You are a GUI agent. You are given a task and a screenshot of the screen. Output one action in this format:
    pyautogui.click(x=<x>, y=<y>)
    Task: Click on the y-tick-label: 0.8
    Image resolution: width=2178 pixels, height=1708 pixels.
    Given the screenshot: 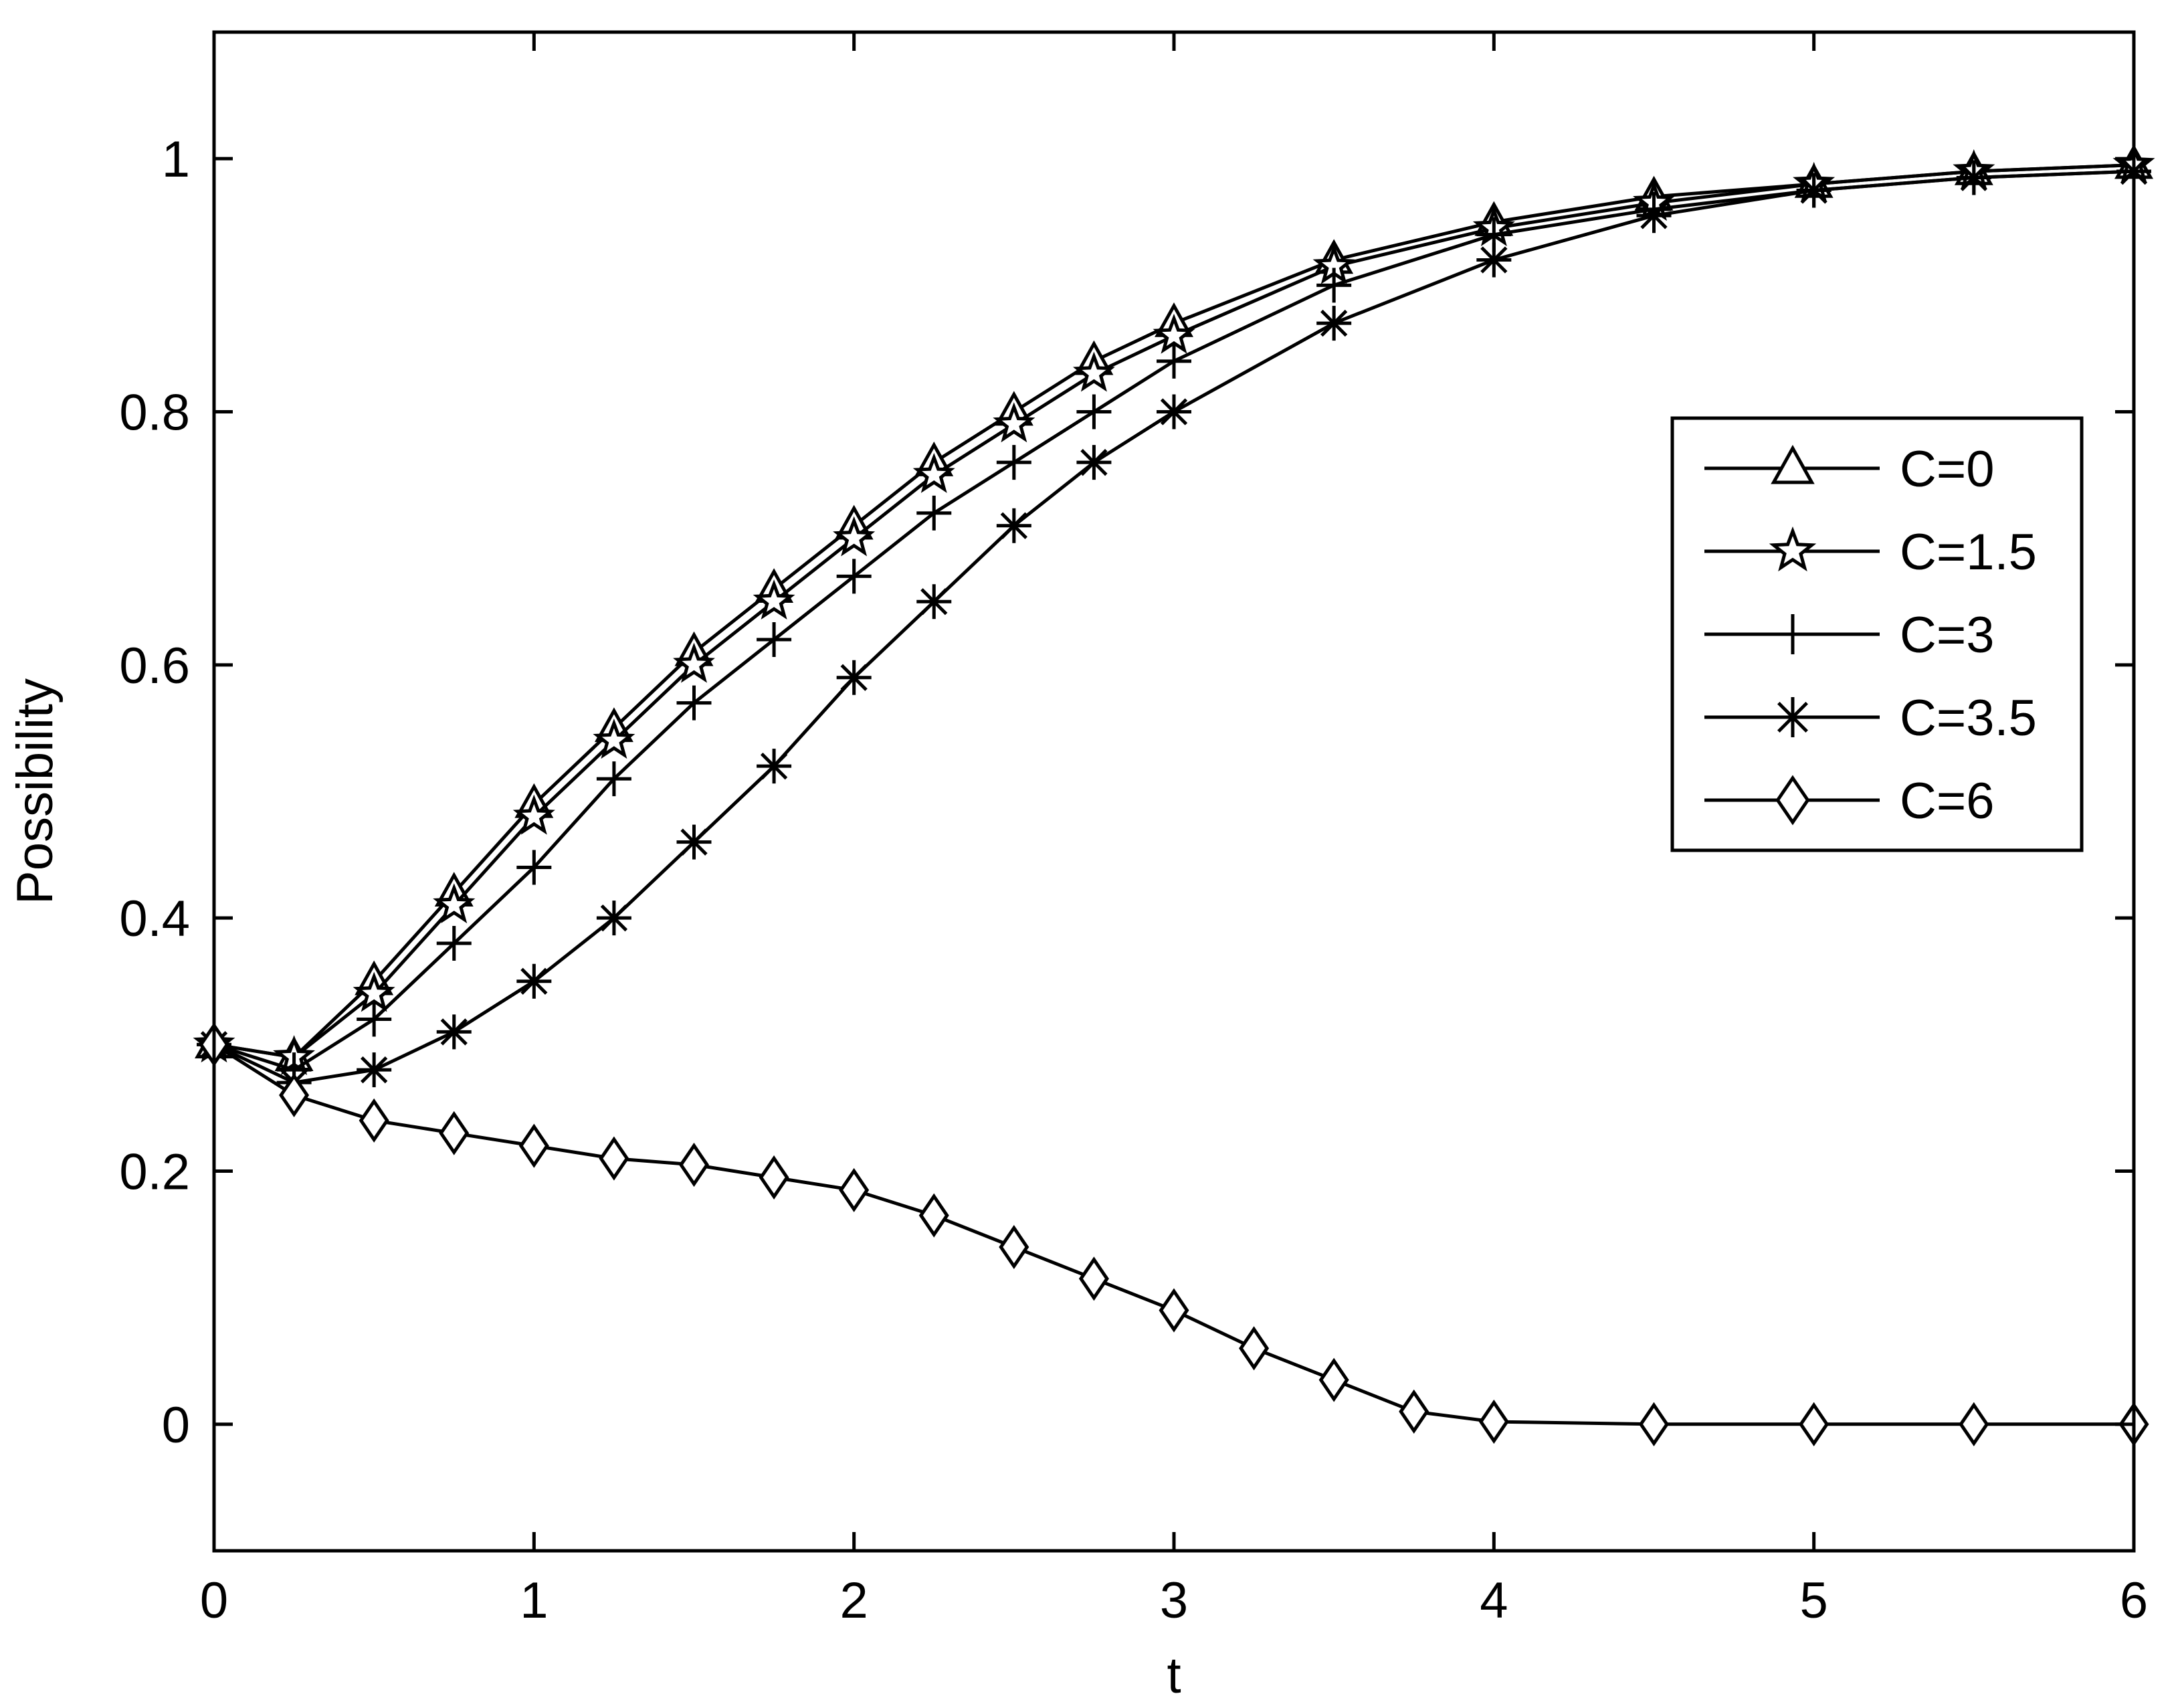 What is the action you would take?
    pyautogui.click(x=154, y=413)
    